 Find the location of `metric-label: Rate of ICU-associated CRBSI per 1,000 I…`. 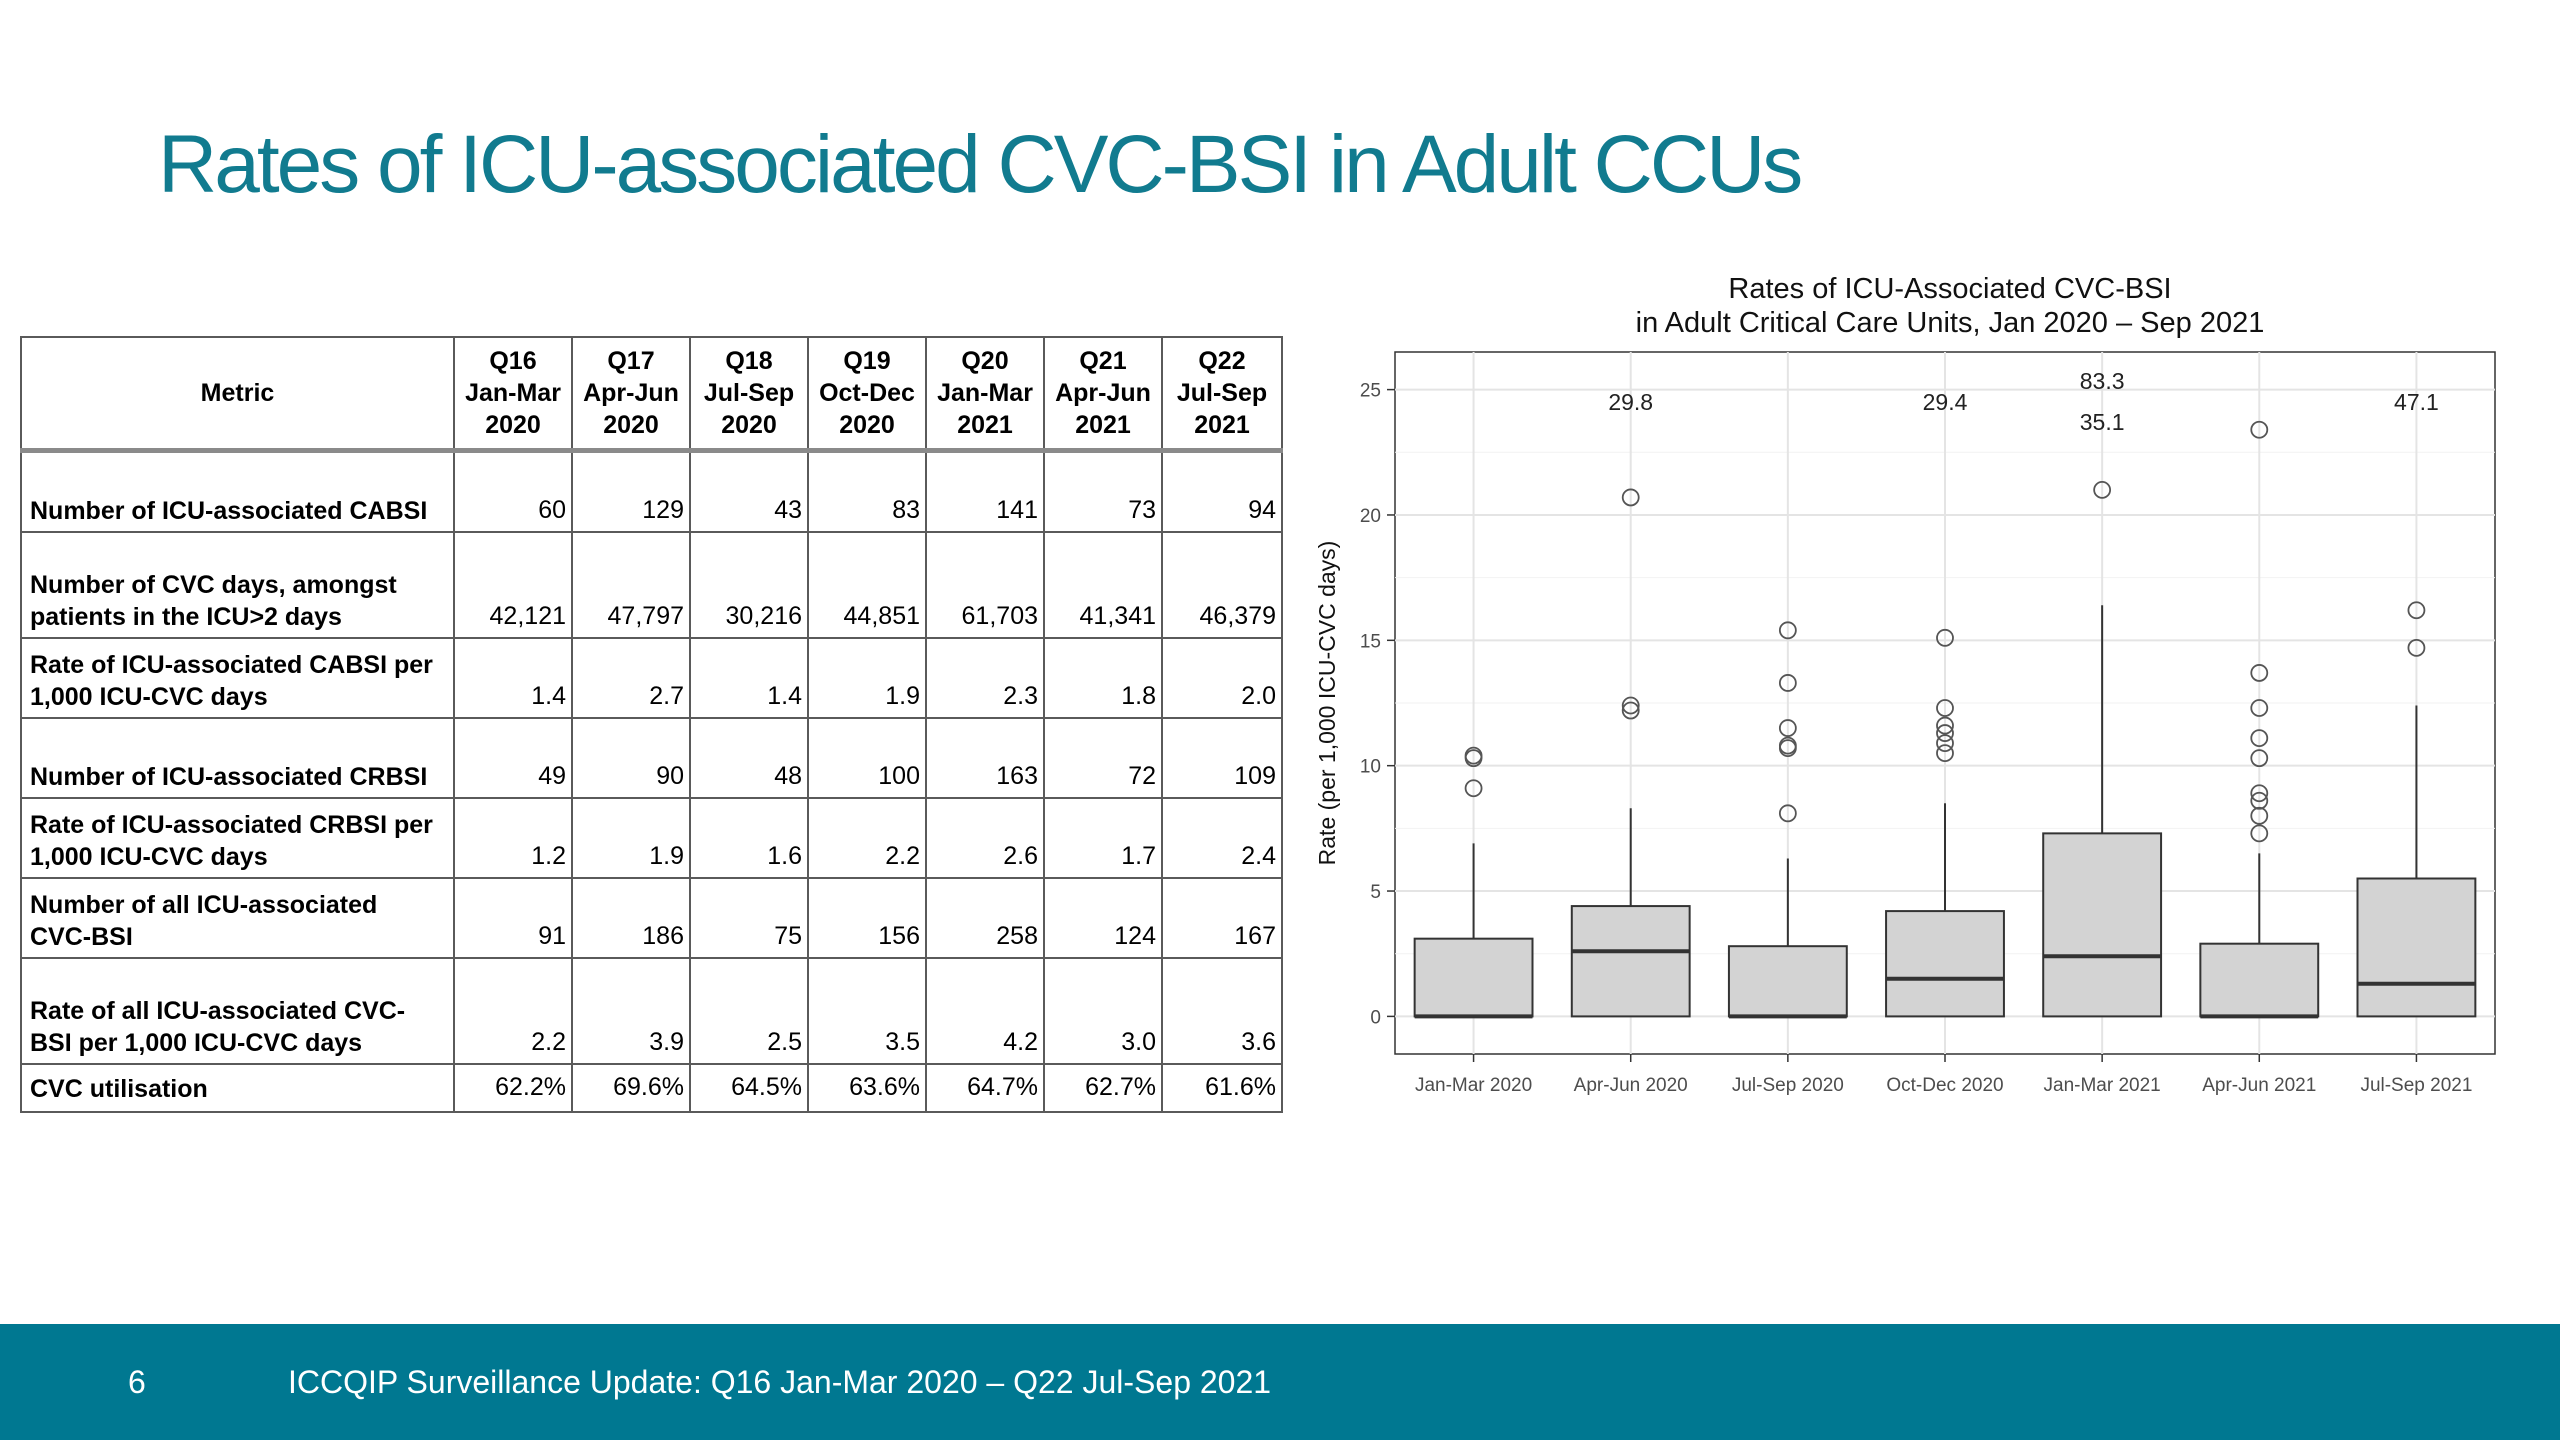

metric-label: Rate of ICU-associated CRBSI per 1,000 I… is located at coordinates (237, 838).